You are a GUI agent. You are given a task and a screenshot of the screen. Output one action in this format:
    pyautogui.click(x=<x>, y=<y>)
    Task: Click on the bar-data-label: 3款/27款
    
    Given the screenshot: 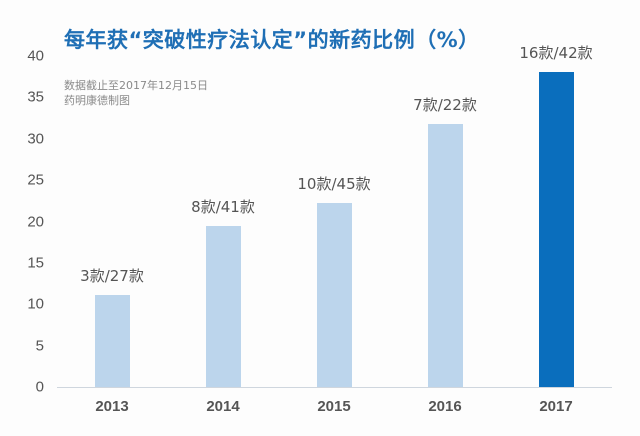 What is the action you would take?
    pyautogui.click(x=112, y=276)
    